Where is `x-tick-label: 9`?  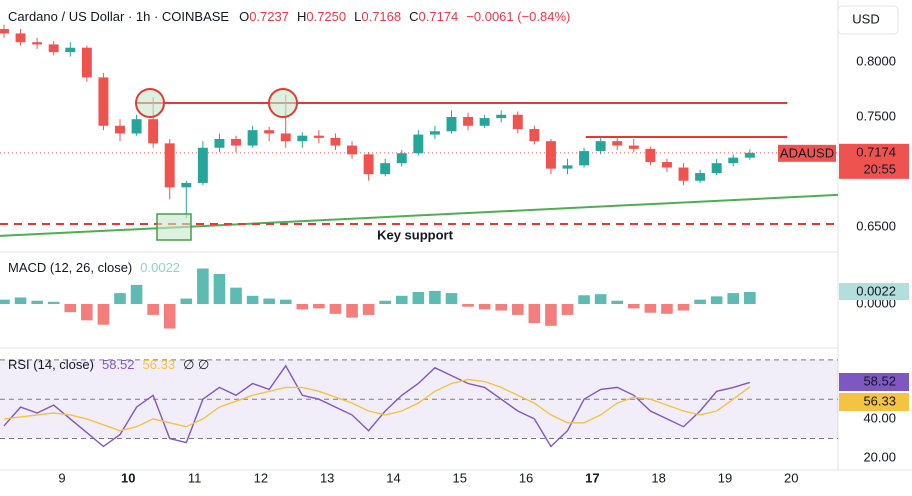 x-tick-label: 9 is located at coordinates (61, 477).